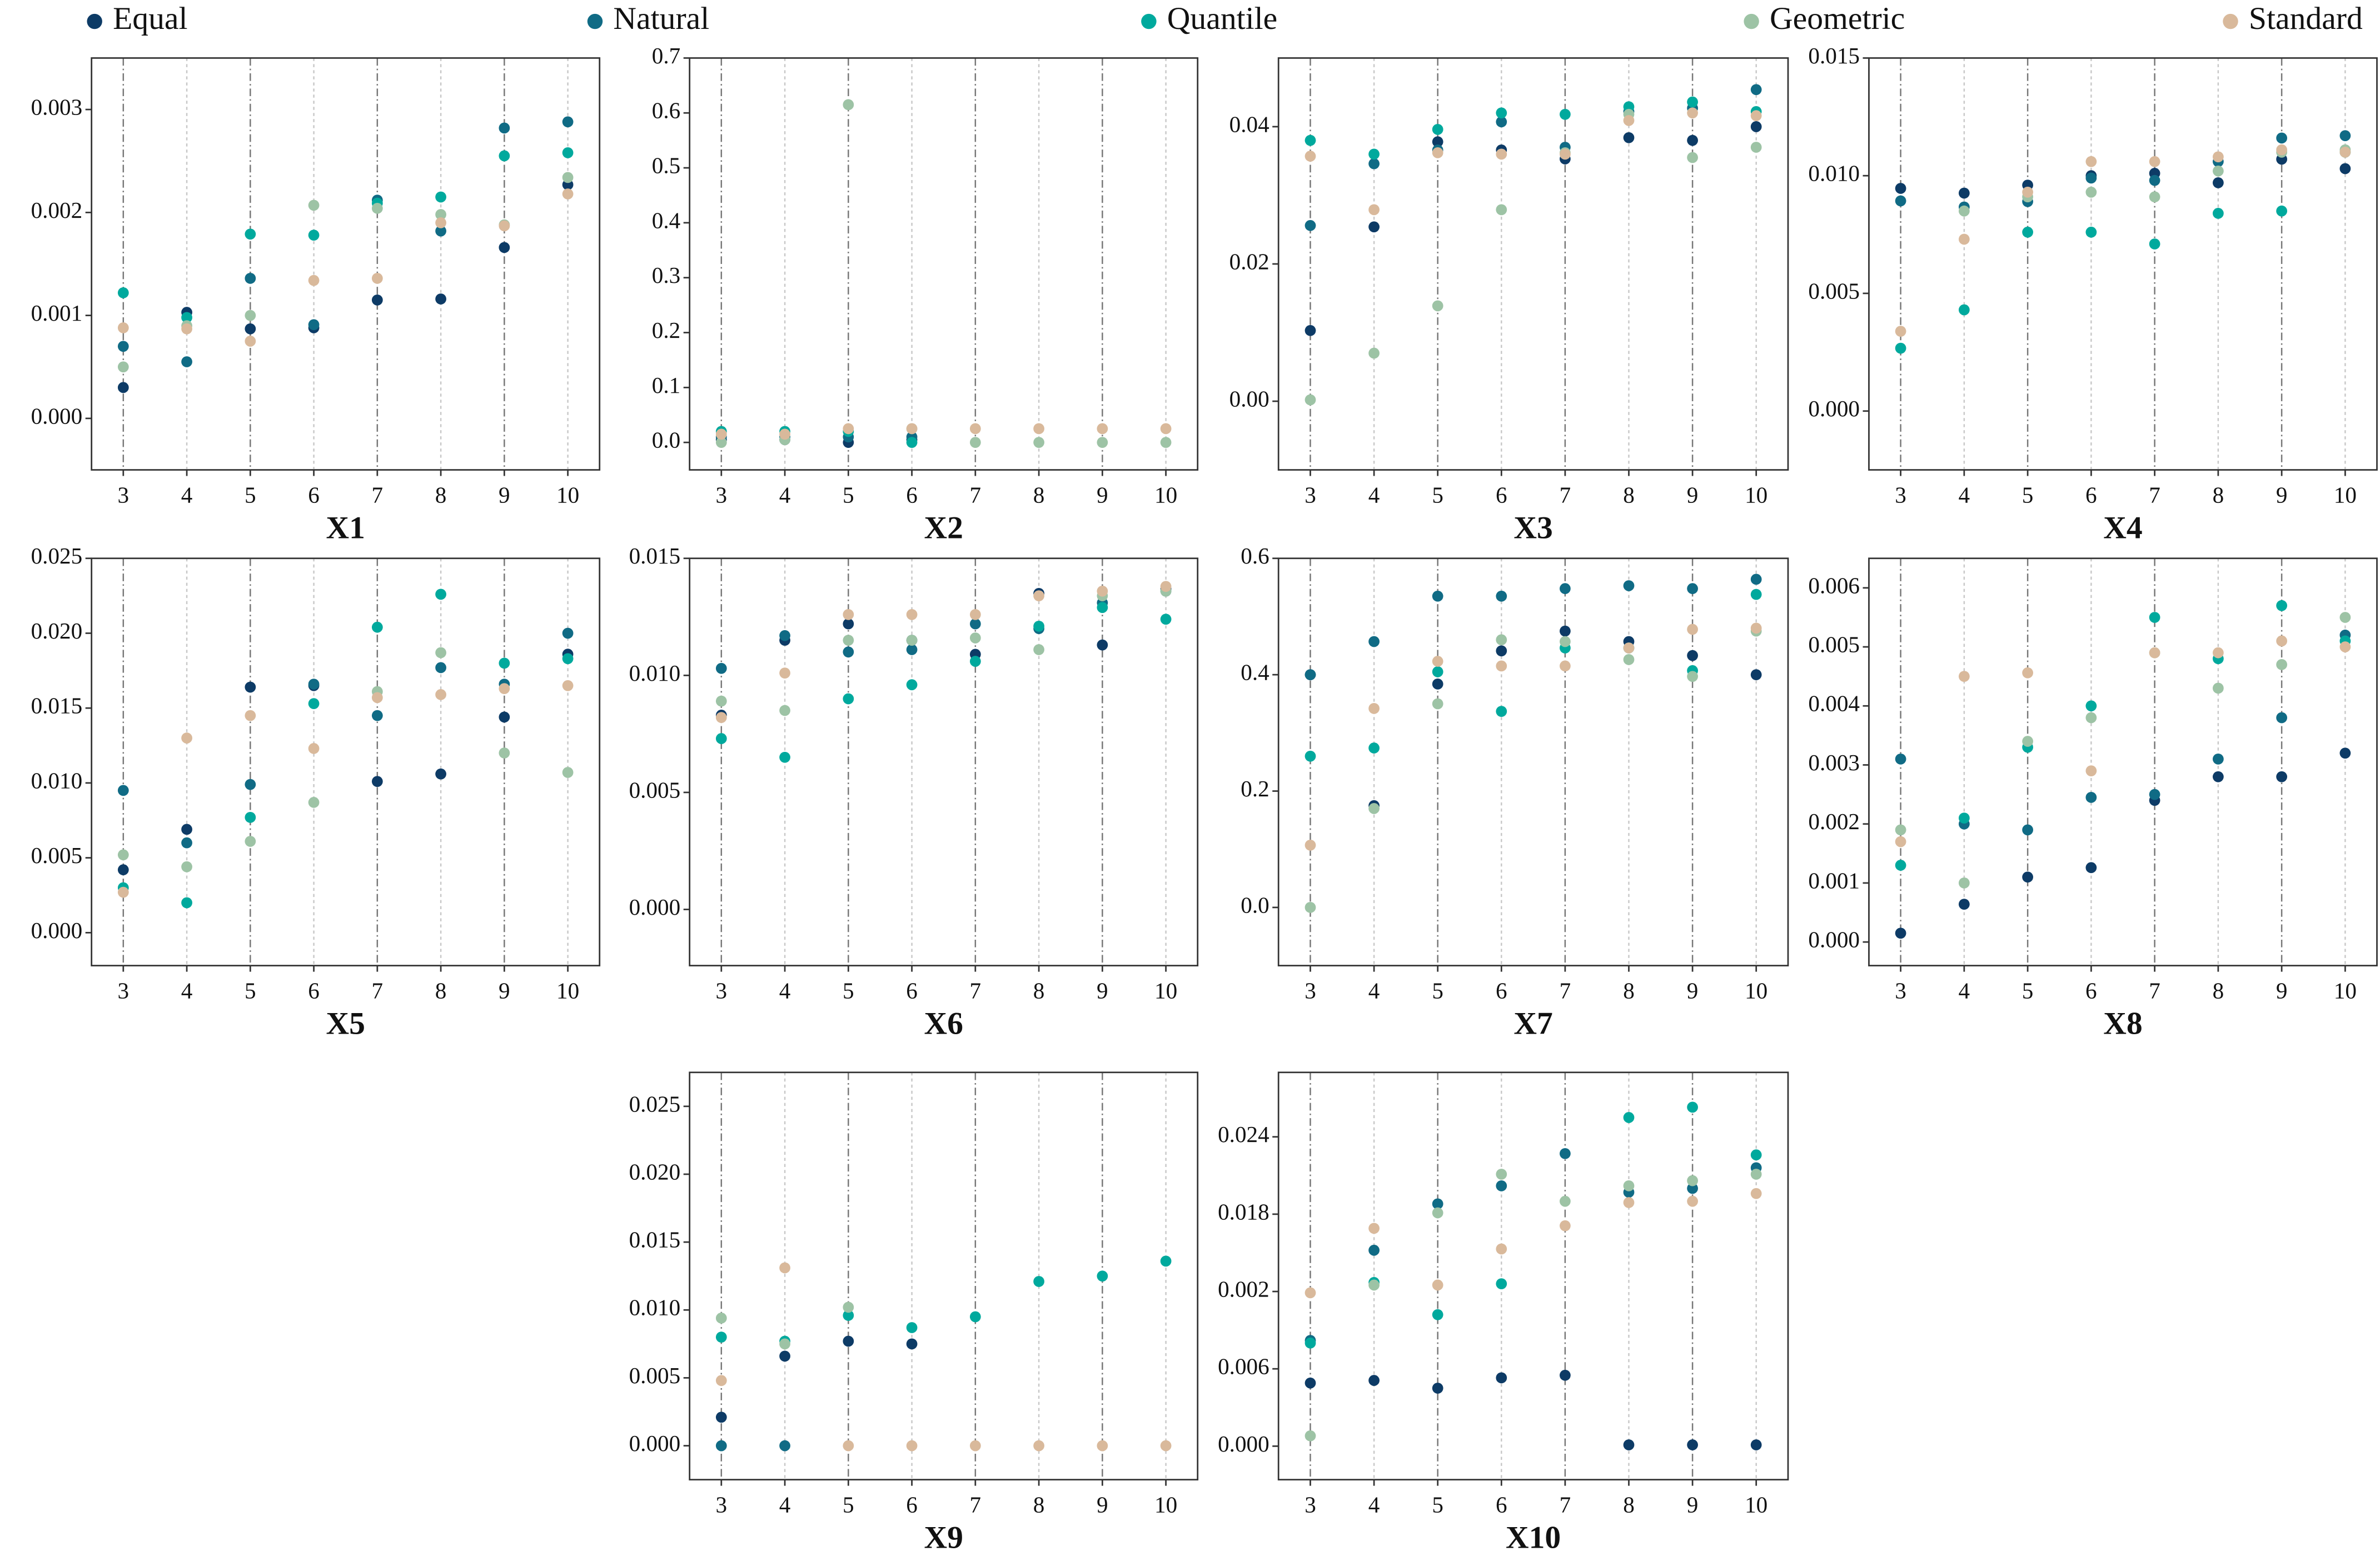  What do you see at coordinates (655, 1375) in the screenshot?
I see `y-tick-label: 0.005` at bounding box center [655, 1375].